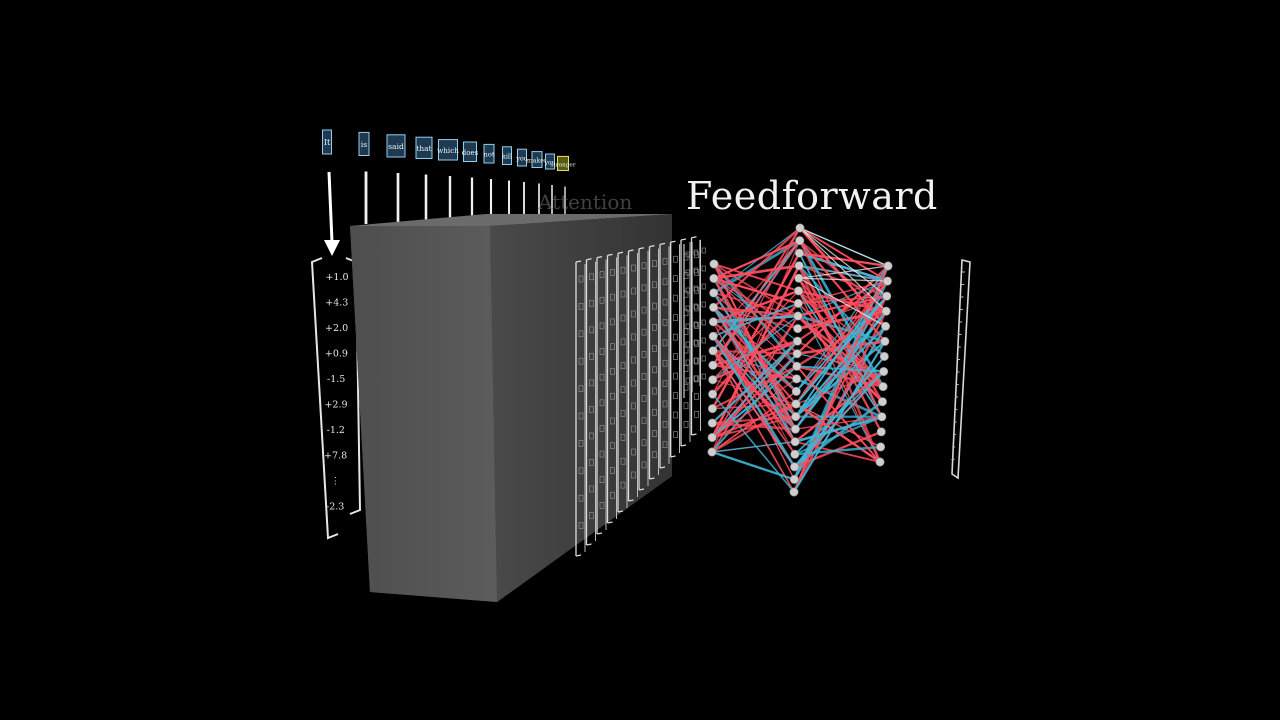  What do you see at coordinates (640, 396) in the screenshot?
I see `attention-output-vectors` at bounding box center [640, 396].